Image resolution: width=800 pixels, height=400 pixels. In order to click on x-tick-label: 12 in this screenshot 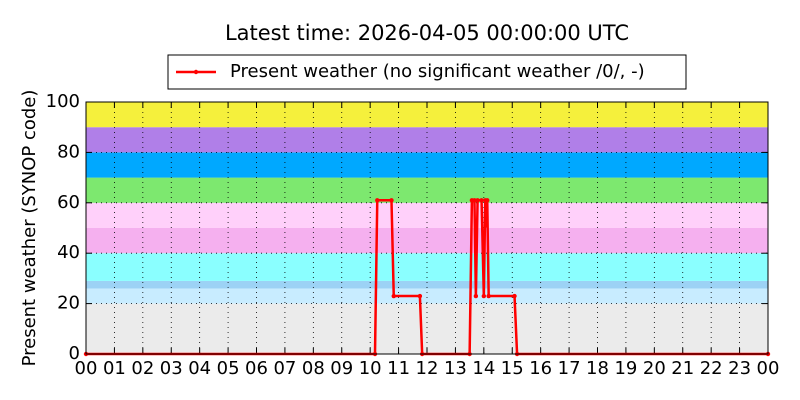, I will do `click(427, 368)`.